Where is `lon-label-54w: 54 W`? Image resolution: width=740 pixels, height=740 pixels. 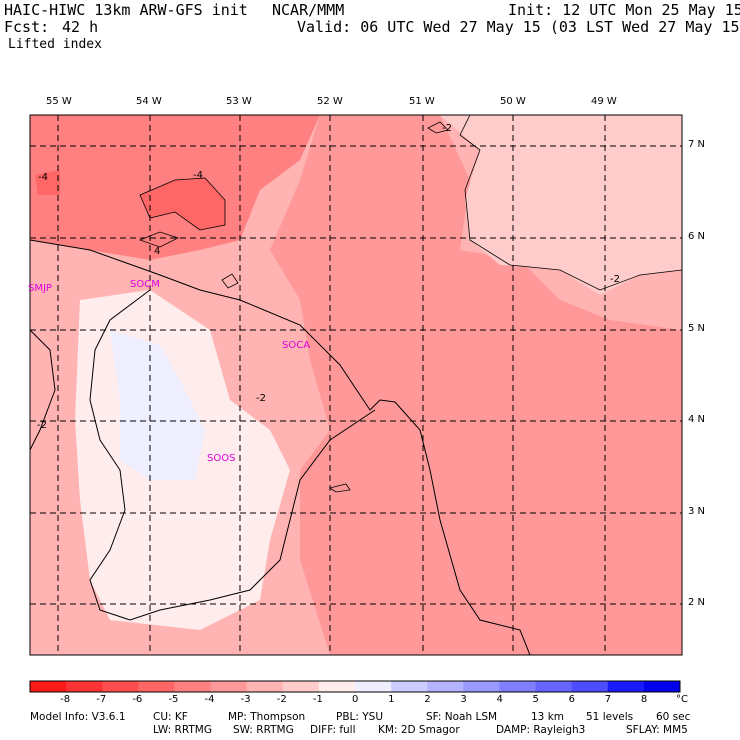 lon-label-54w: 54 W is located at coordinates (149, 101).